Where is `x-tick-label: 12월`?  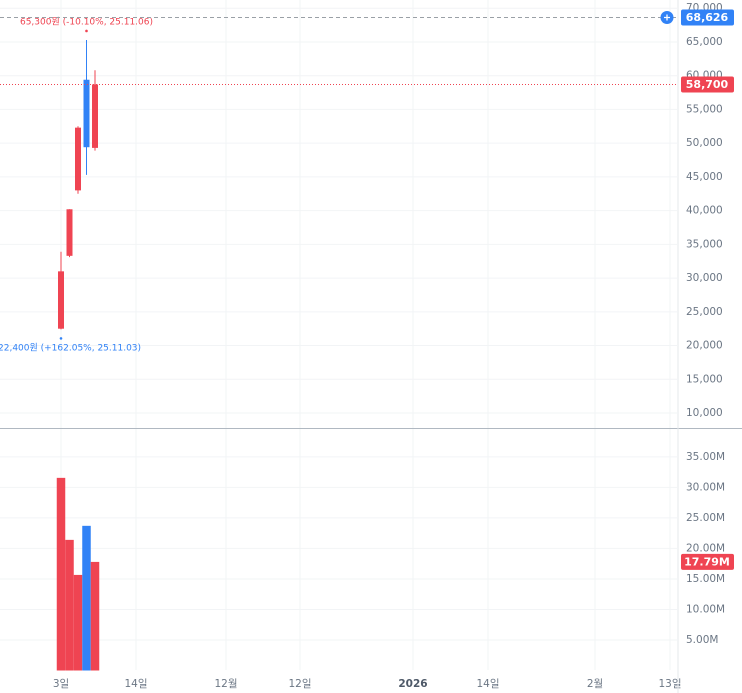
x-tick-label: 12월 is located at coordinates (225, 684).